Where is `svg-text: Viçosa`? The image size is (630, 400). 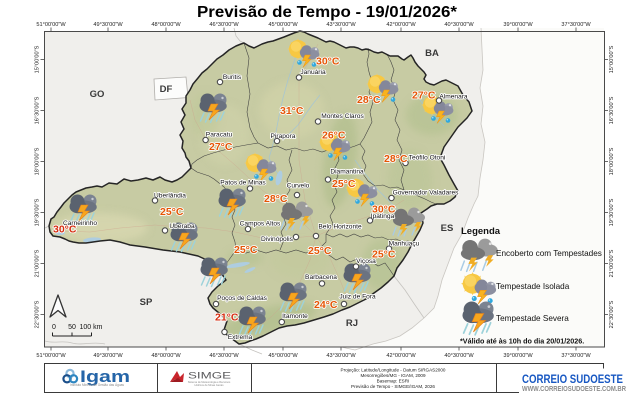
svg-text: Viçosa is located at coordinates (366, 261).